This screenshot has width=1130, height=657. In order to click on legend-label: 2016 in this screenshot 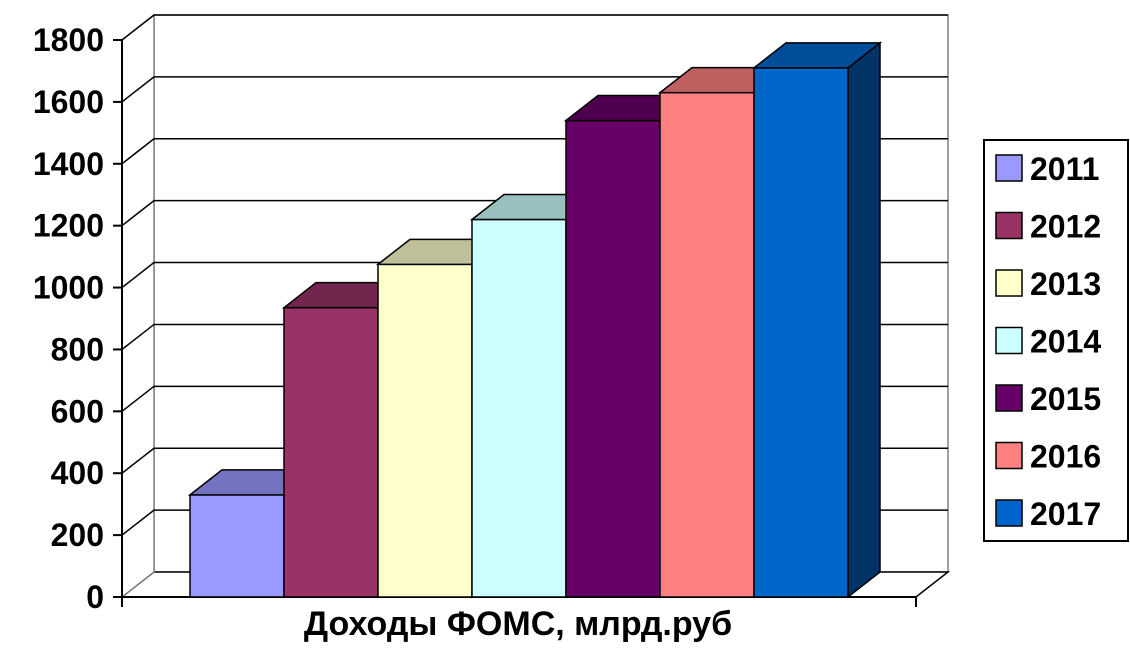, I will do `click(1065, 457)`.